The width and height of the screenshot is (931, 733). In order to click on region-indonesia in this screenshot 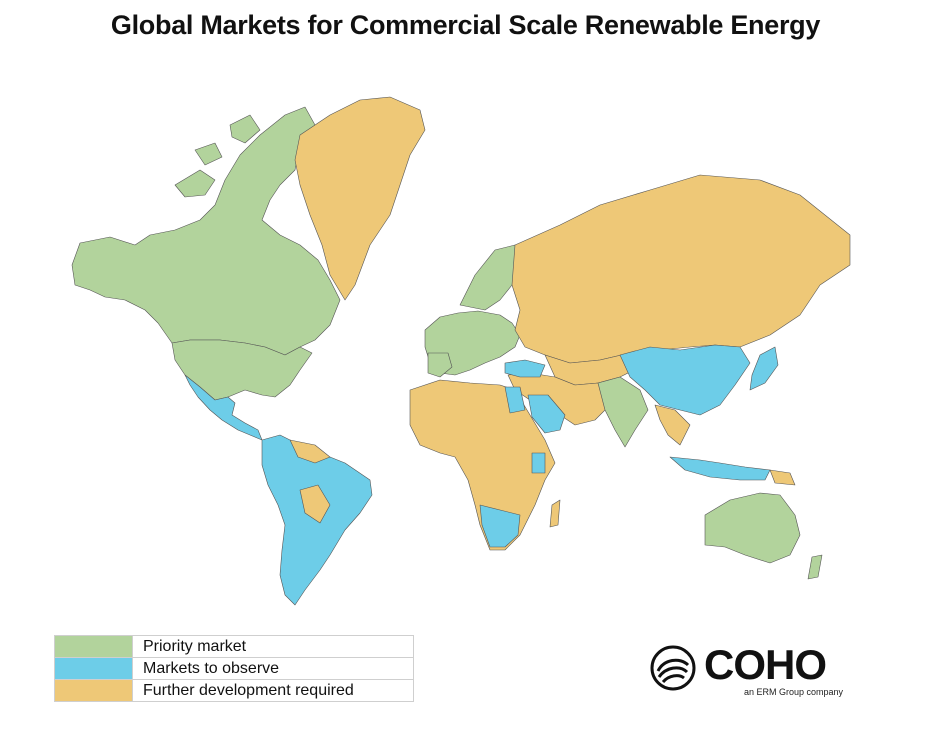, I will do `click(720, 468)`.